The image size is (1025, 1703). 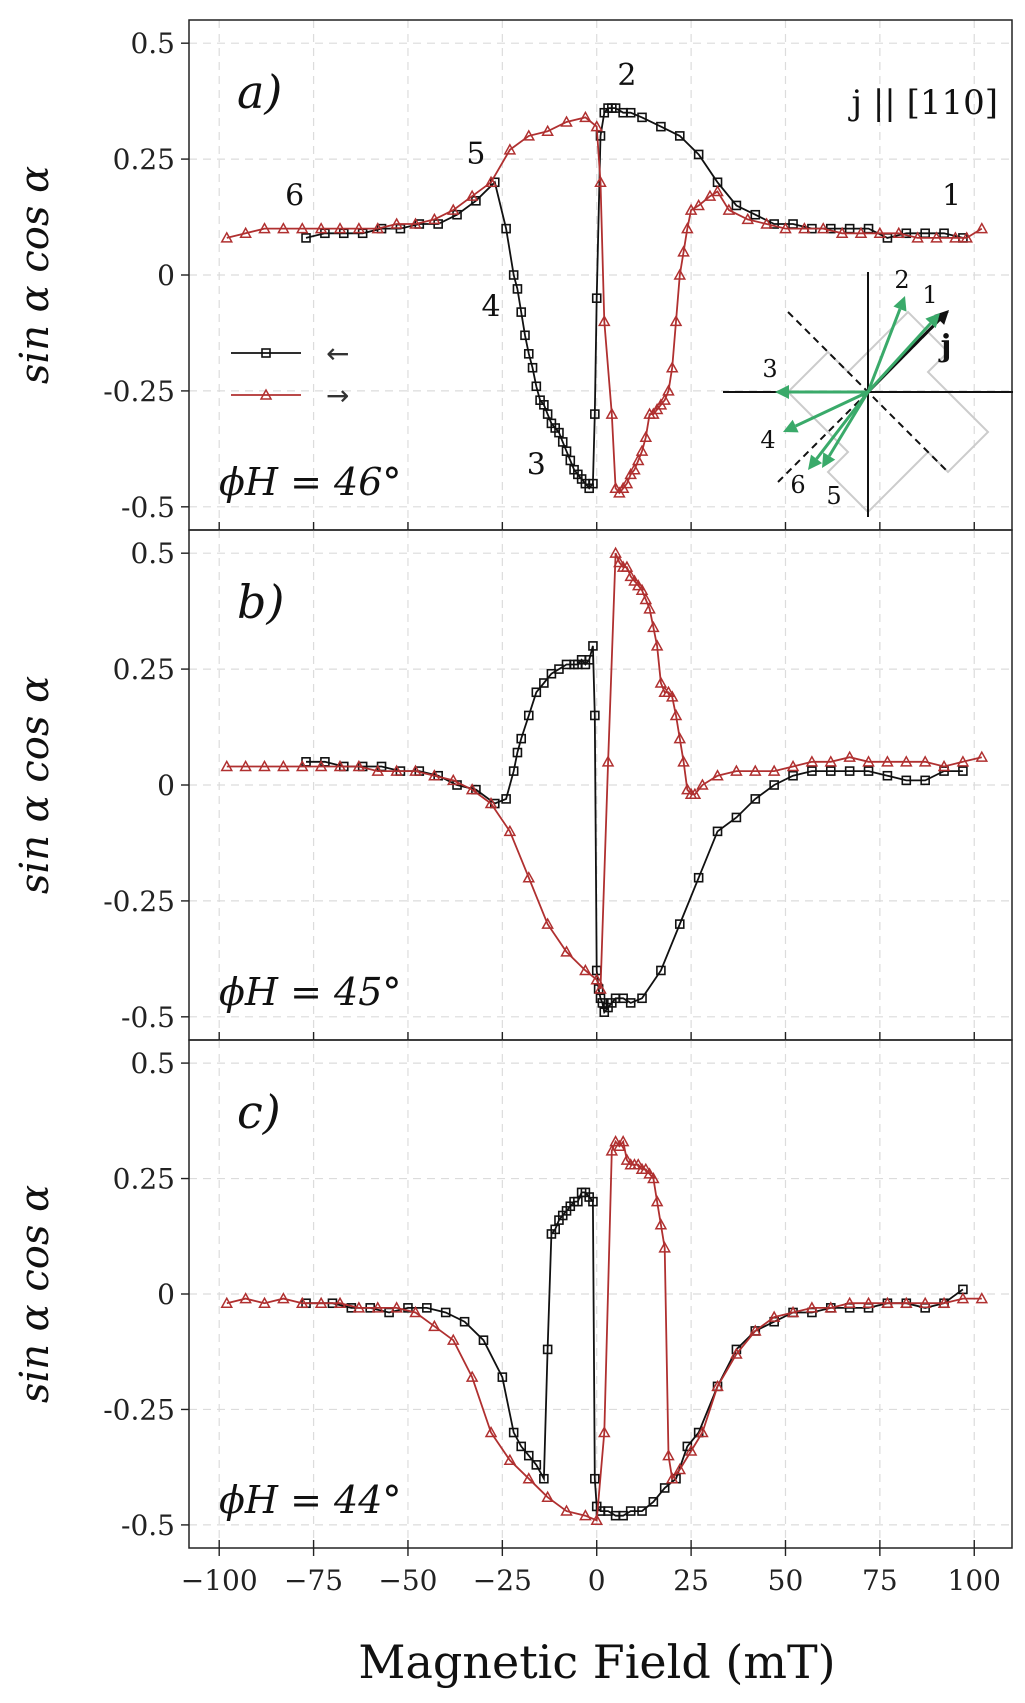 What do you see at coordinates (782, 392) in the screenshot?
I see `magnetization-arrow-3-head` at bounding box center [782, 392].